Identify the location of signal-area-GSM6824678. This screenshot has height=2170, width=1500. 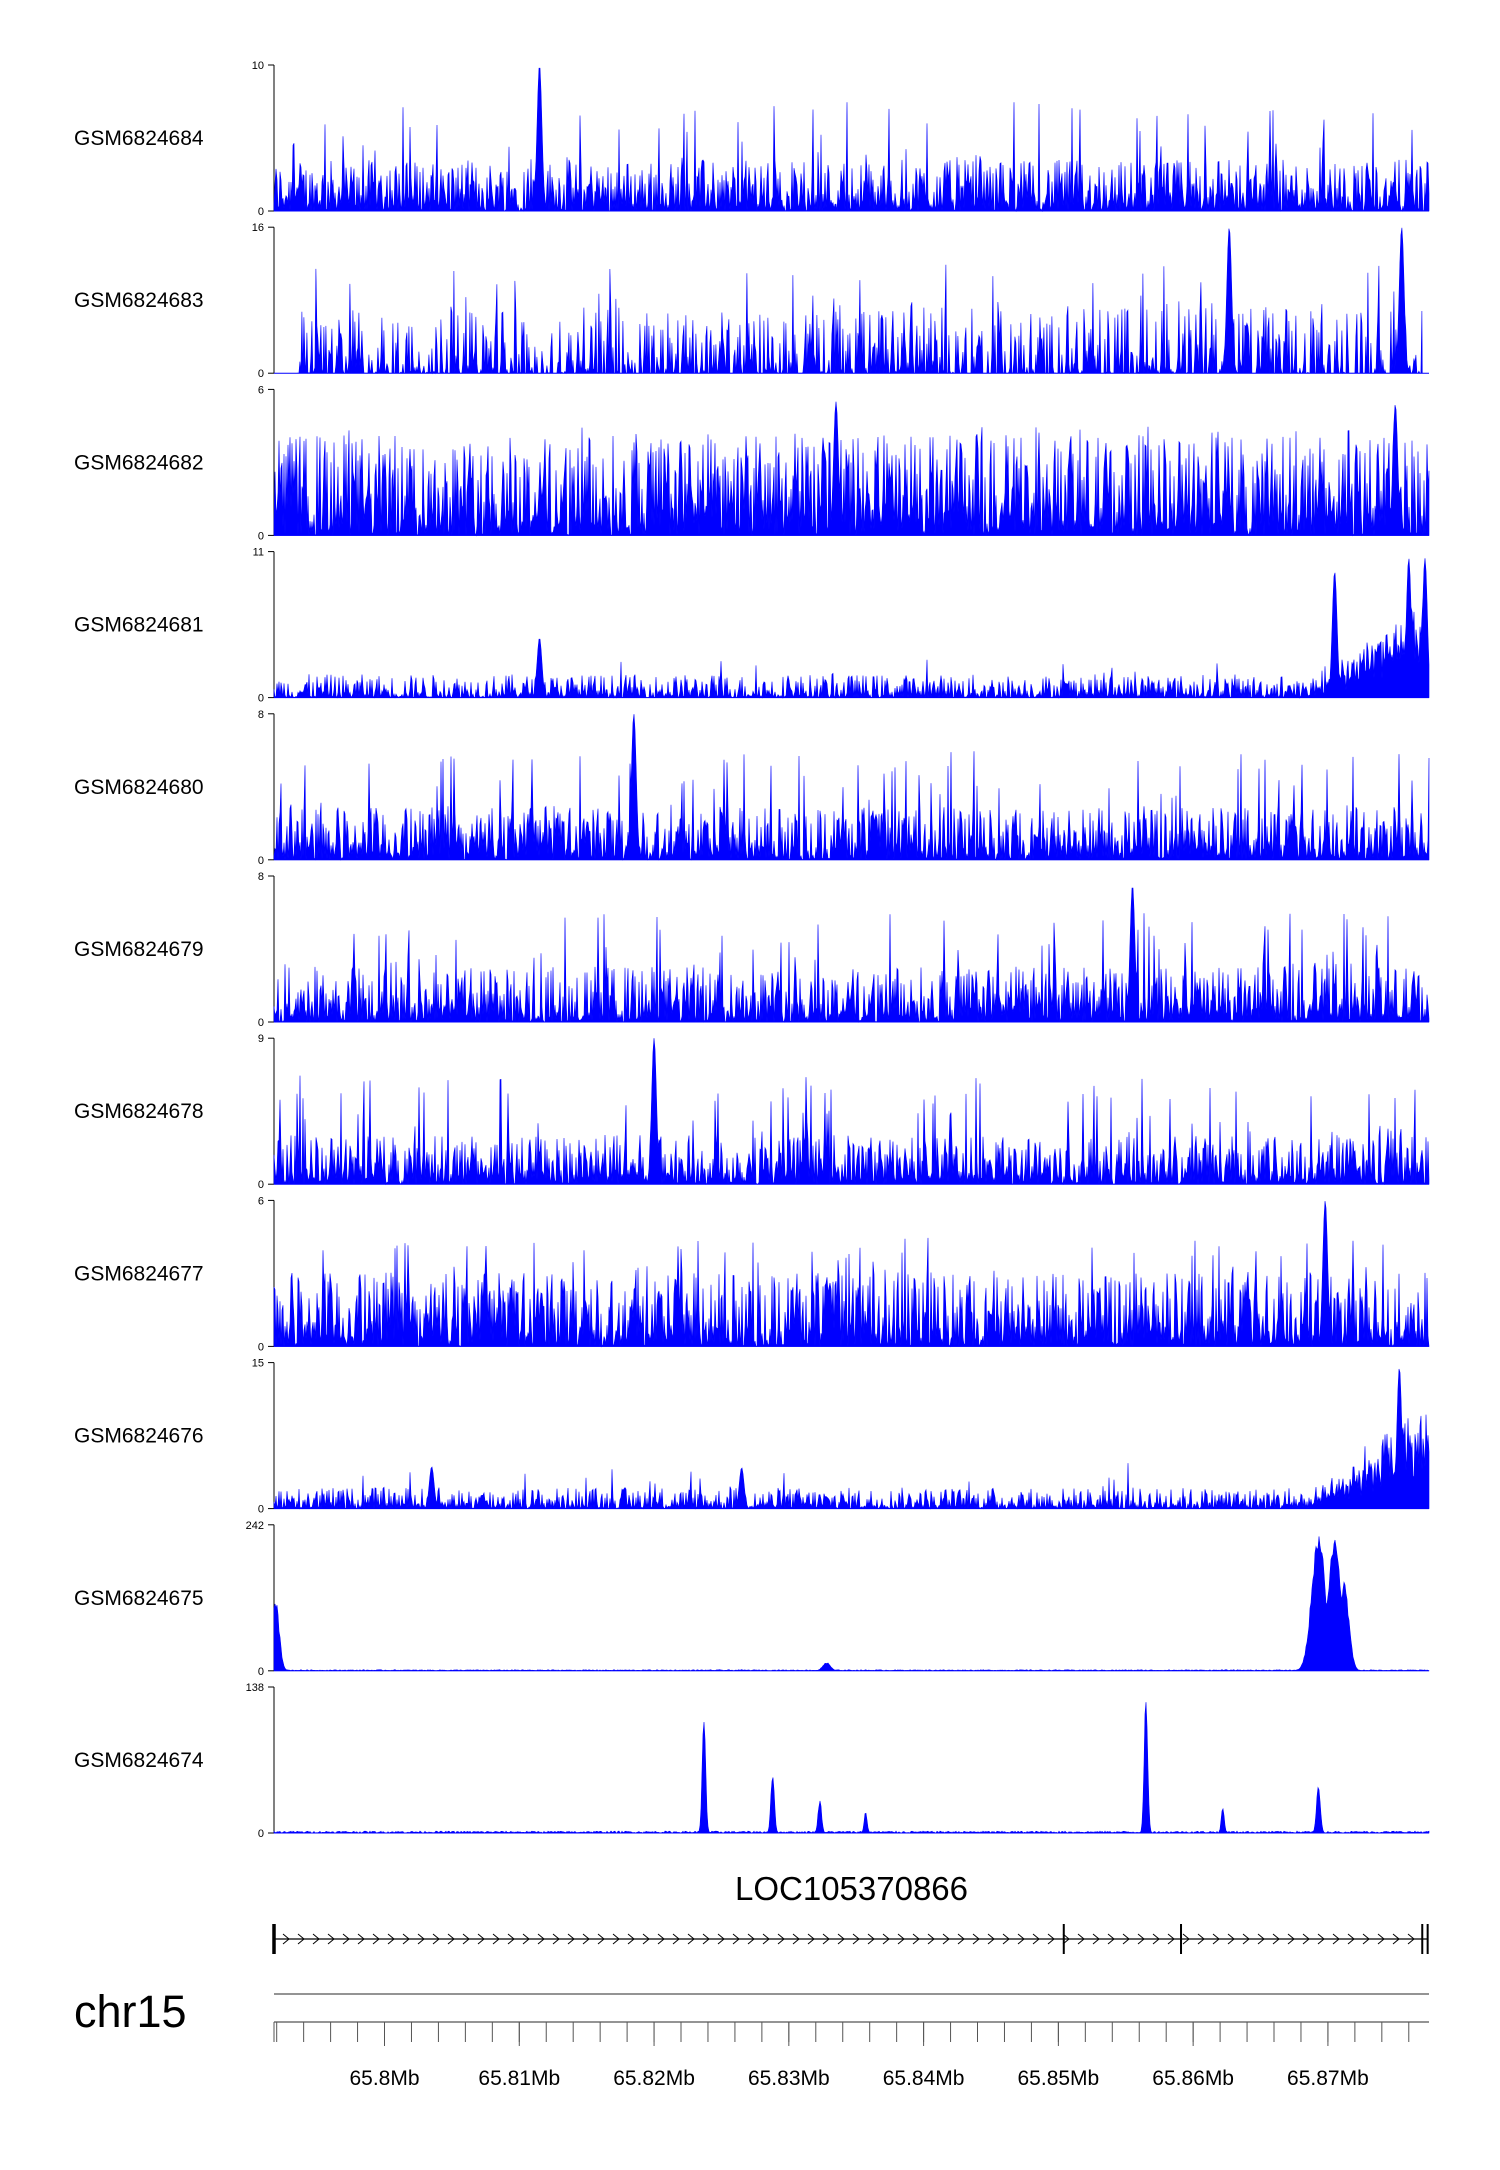
(851, 1112).